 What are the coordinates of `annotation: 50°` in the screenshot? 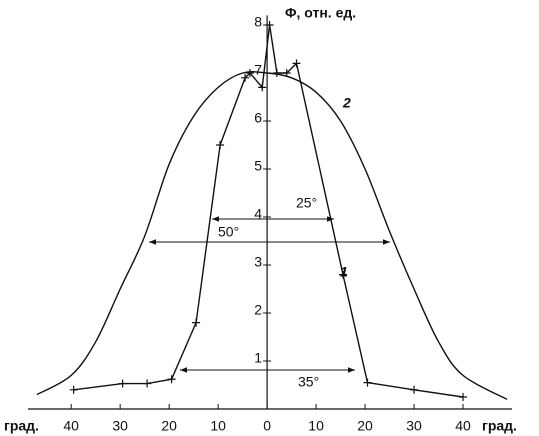 It's located at (228, 232).